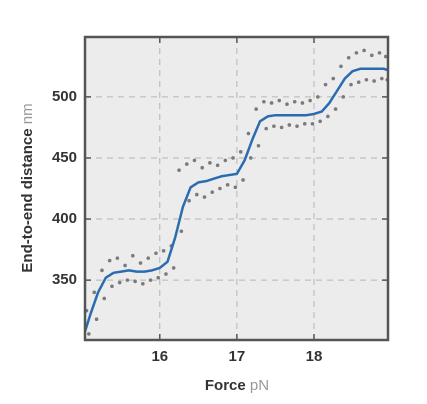  What do you see at coordinates (64, 218) in the screenshot?
I see `y-tick-label: 400` at bounding box center [64, 218].